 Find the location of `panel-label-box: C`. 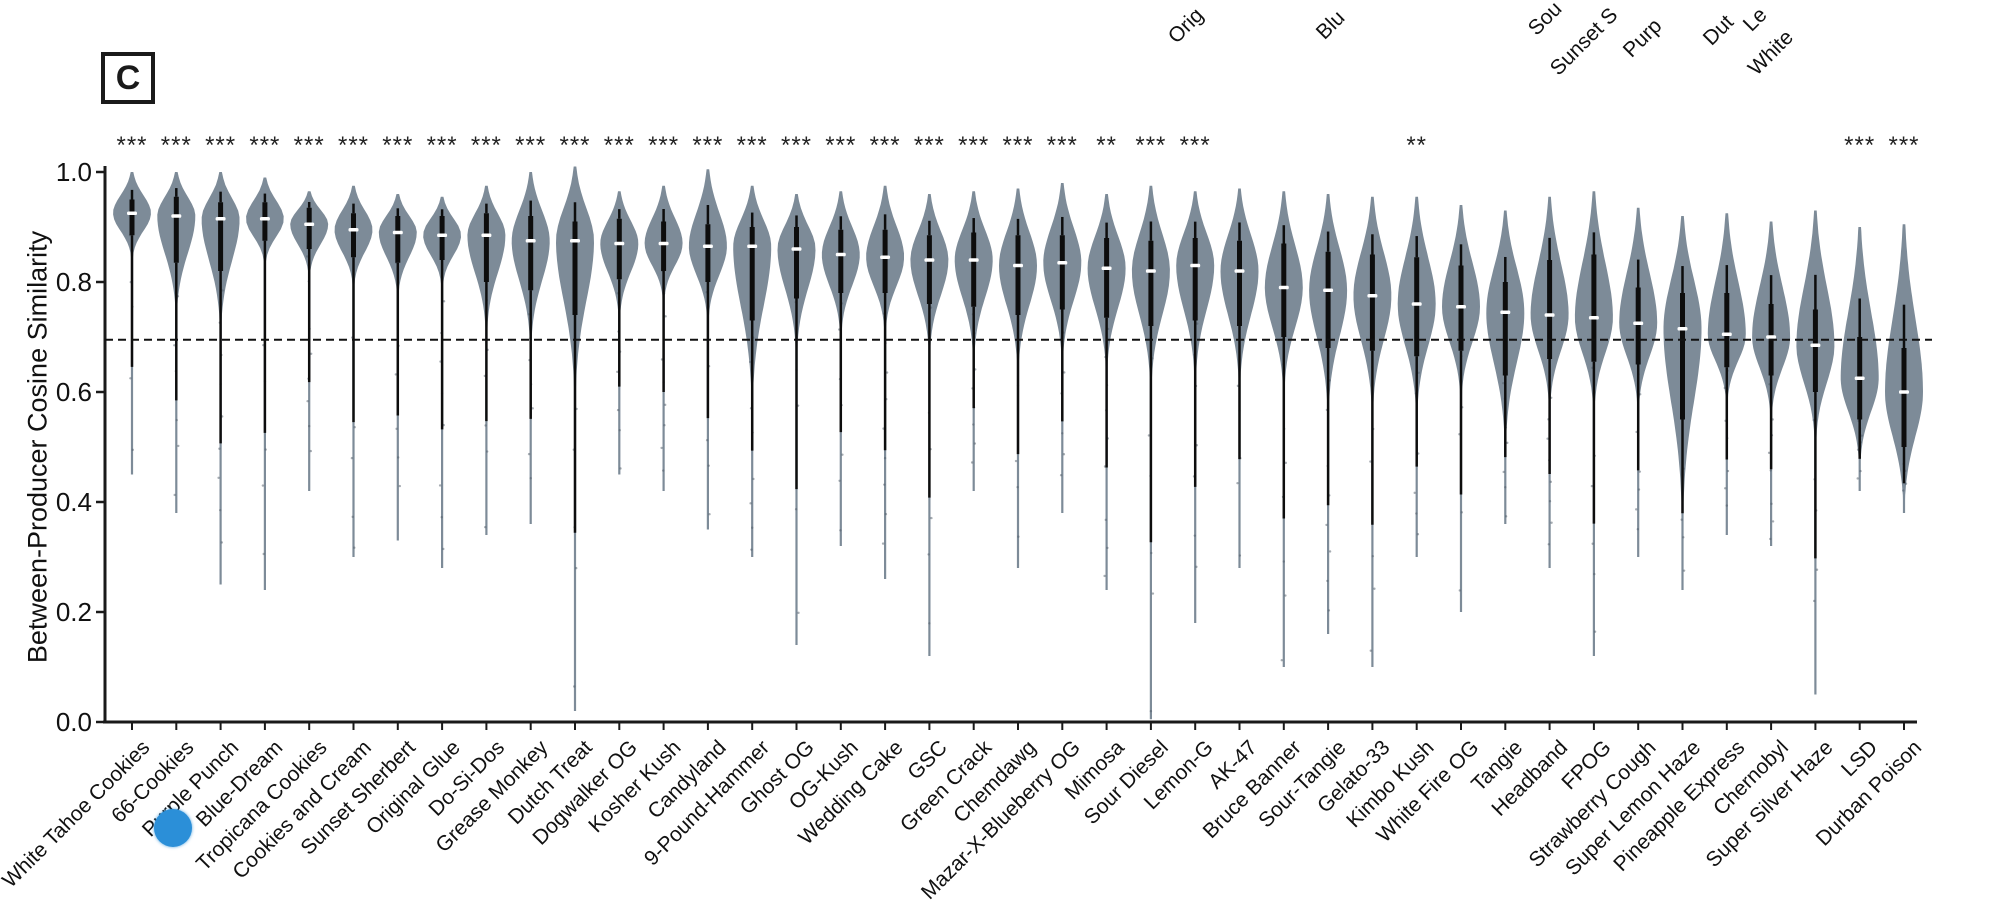

panel-label-box: C is located at coordinates (128, 78).